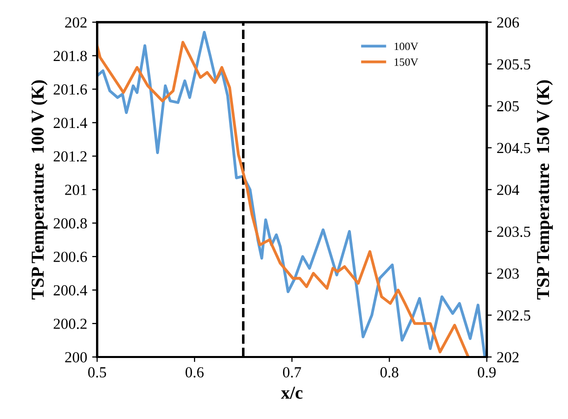 The width and height of the screenshot is (568, 419). Describe the element at coordinates (70, 156) in the screenshot. I see `y-tick-label: 201.2` at that location.